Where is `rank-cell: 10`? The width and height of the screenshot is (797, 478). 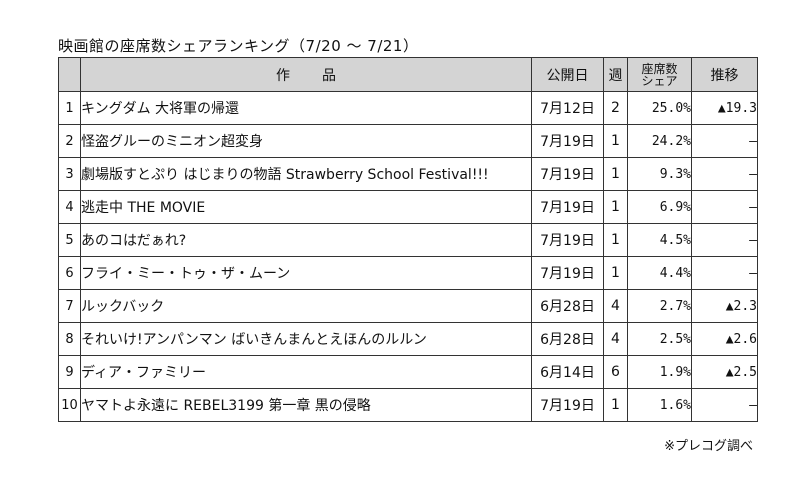
rank-cell: 10 is located at coordinates (69, 405).